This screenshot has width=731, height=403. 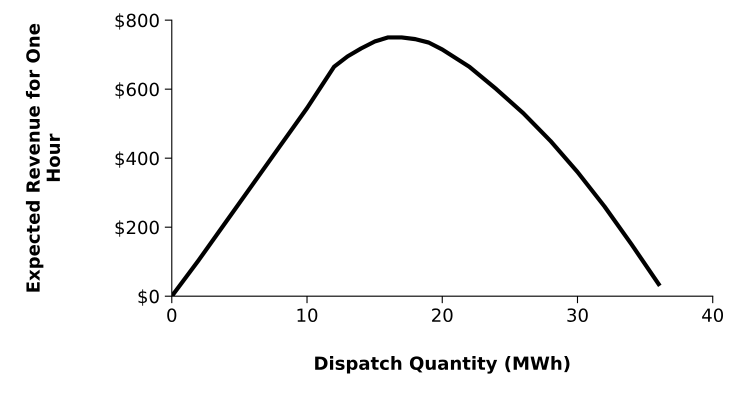 What do you see at coordinates (308, 315) in the screenshot?
I see `x-tick-label: 10` at bounding box center [308, 315].